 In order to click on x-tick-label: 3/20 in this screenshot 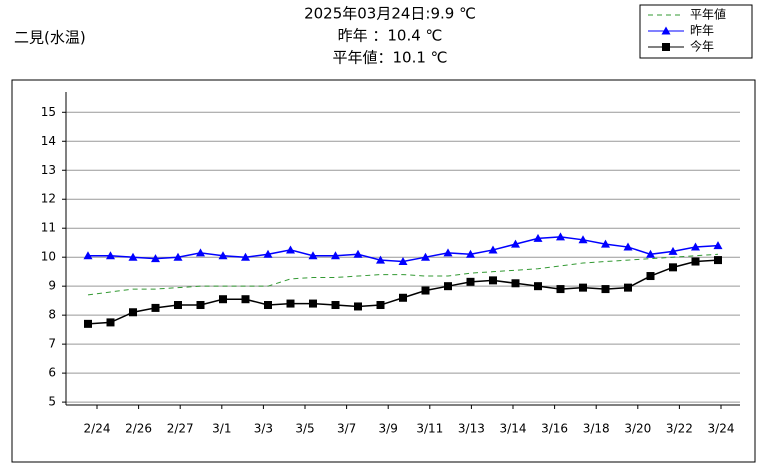, I will do `click(637, 429)`.